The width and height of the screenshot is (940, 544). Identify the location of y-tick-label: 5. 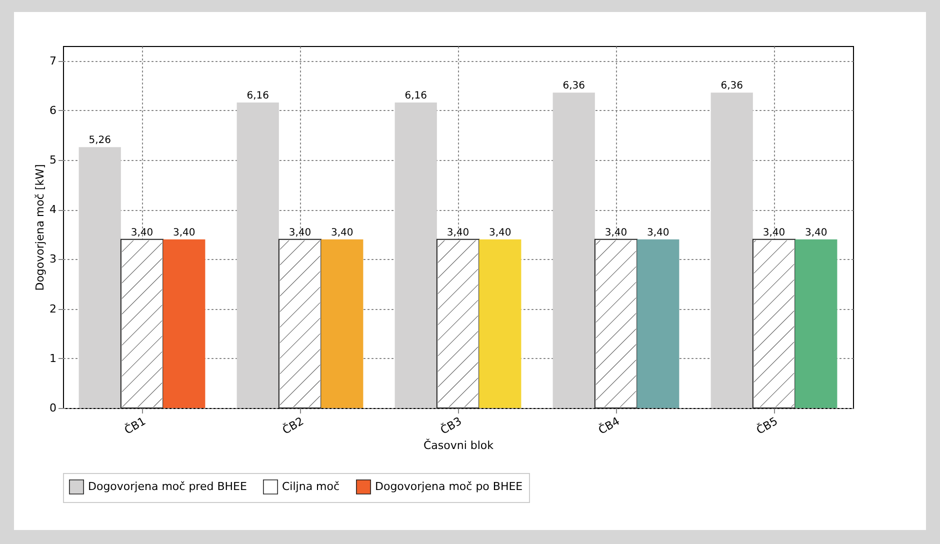
(53, 160).